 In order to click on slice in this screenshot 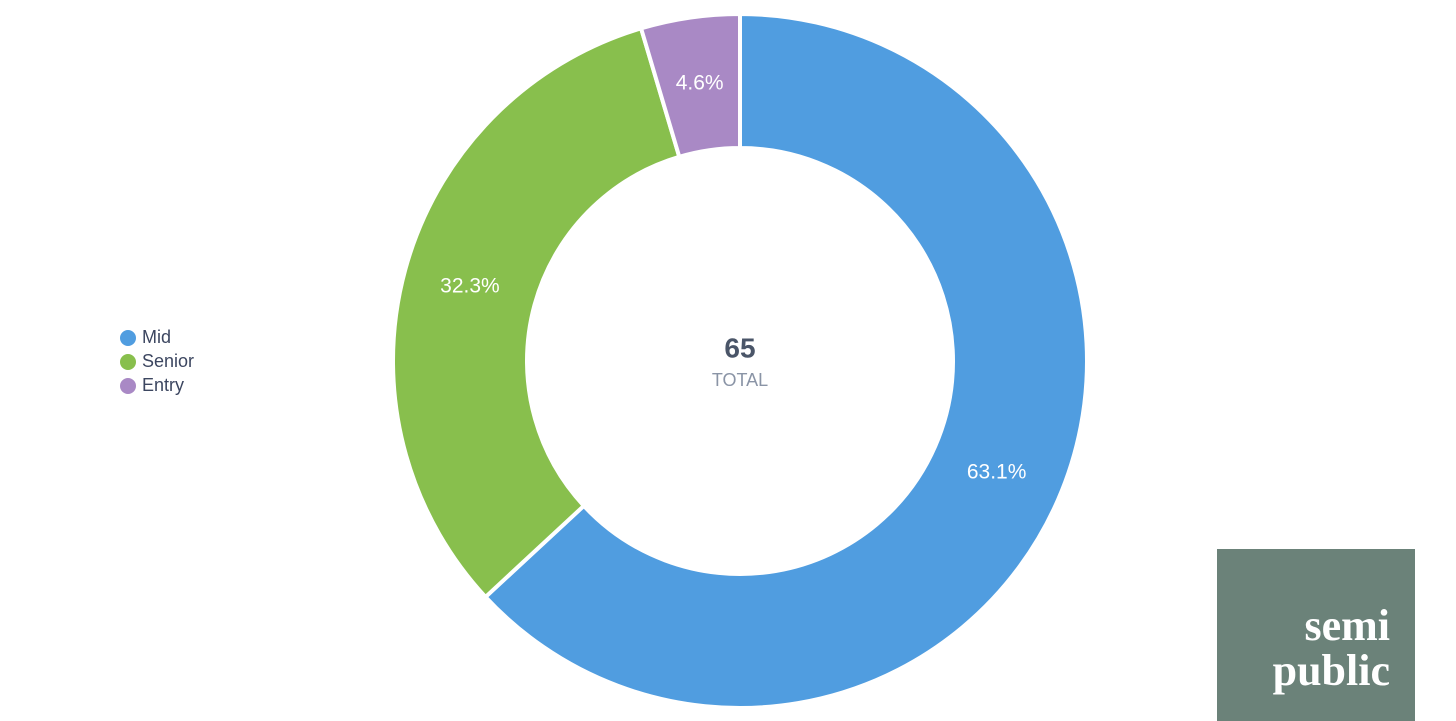, I will do `click(690, 85)`.